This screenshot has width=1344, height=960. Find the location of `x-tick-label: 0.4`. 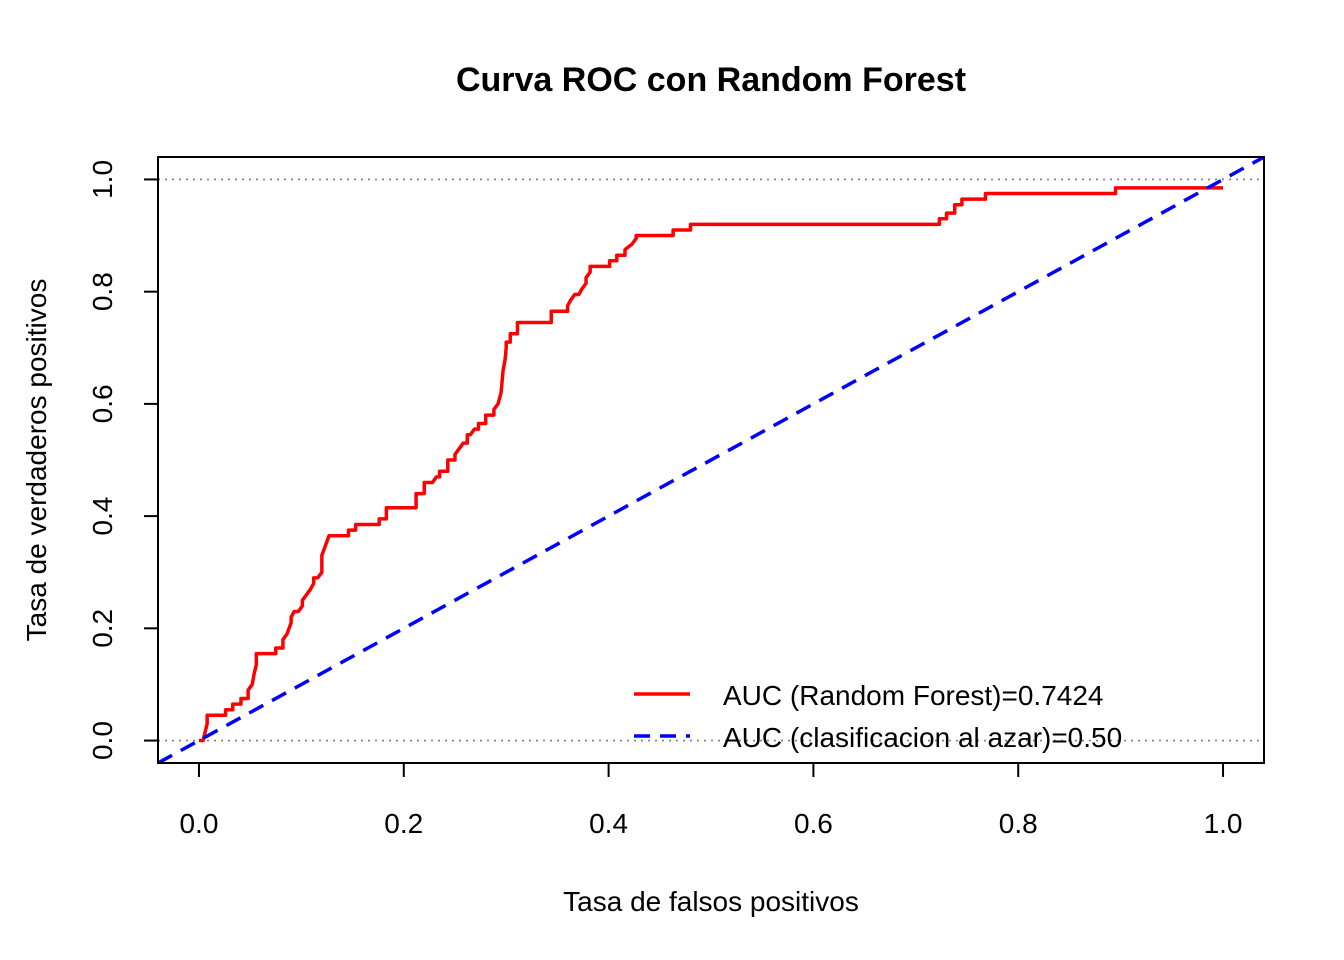

x-tick-label: 0.4 is located at coordinates (608, 823).